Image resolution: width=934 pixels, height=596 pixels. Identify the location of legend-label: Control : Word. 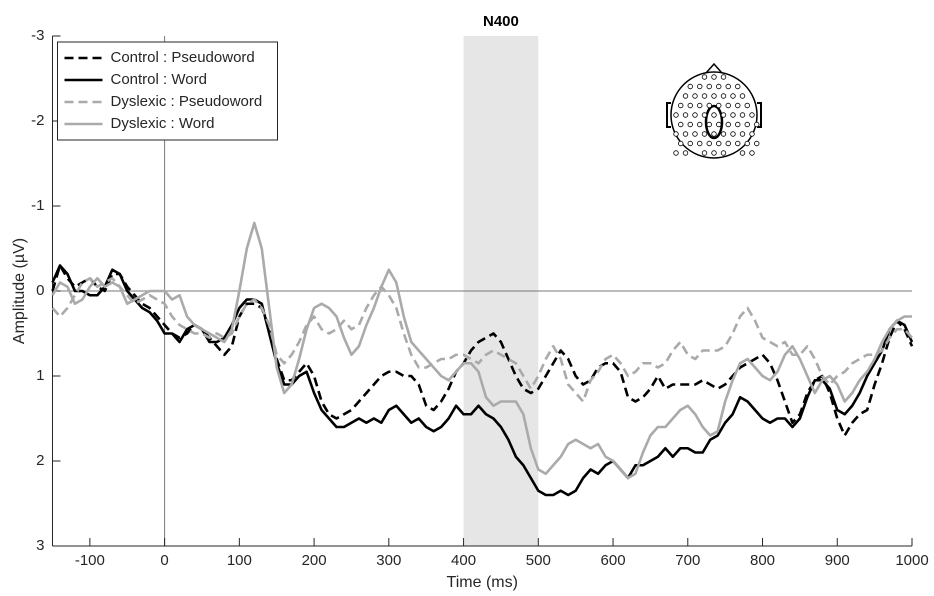
(159, 79).